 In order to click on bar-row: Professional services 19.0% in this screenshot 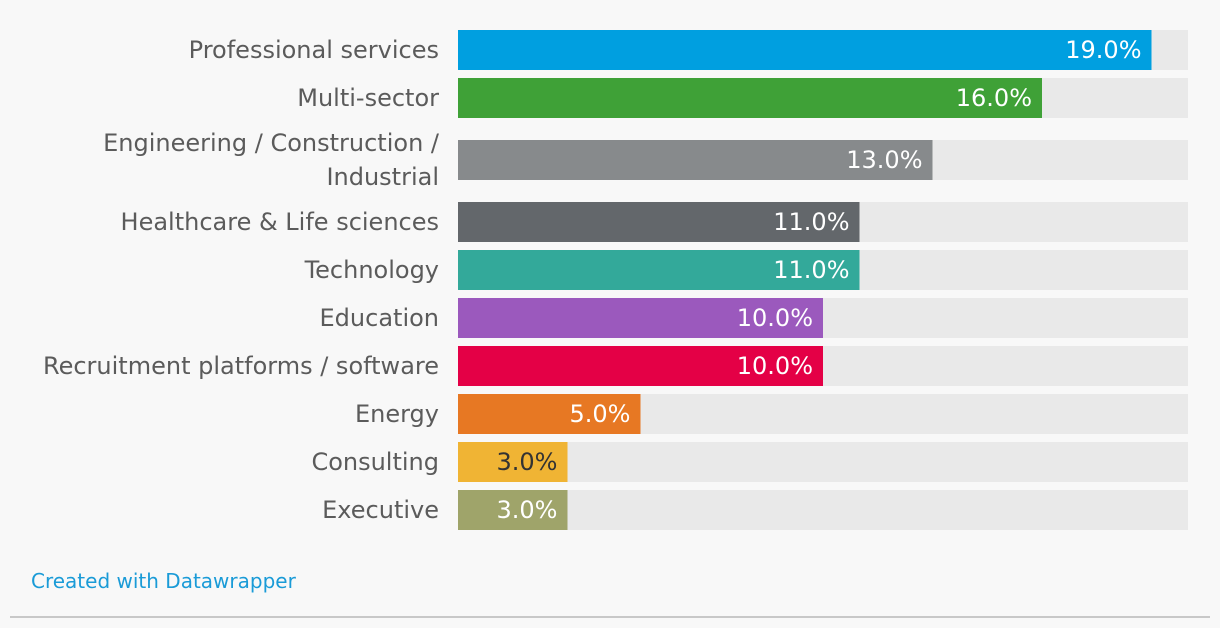, I will do `click(688, 50)`.